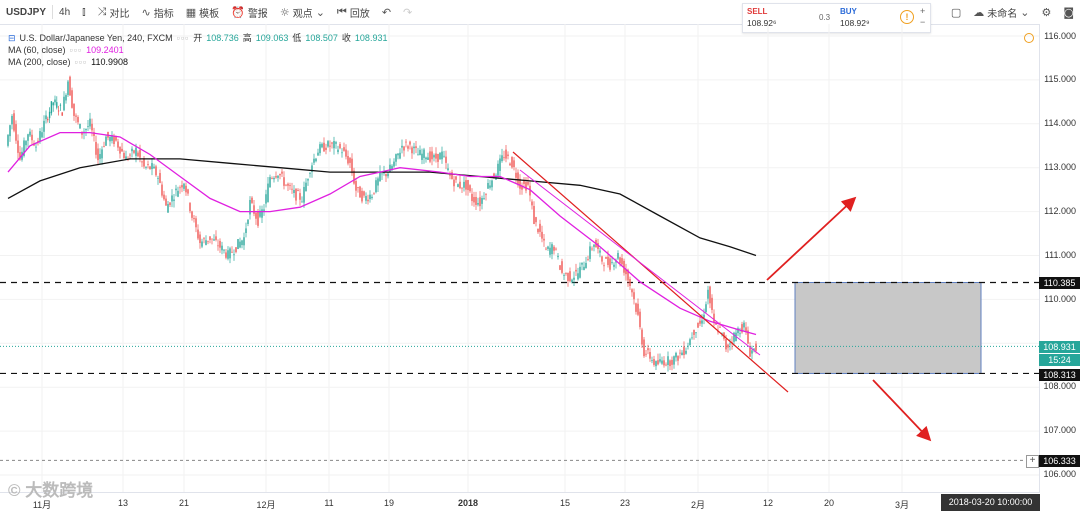 The image size is (1080, 512). Describe the element at coordinates (76, 50) in the screenshot. I see `ma60-controls: ▫▫▫` at that location.